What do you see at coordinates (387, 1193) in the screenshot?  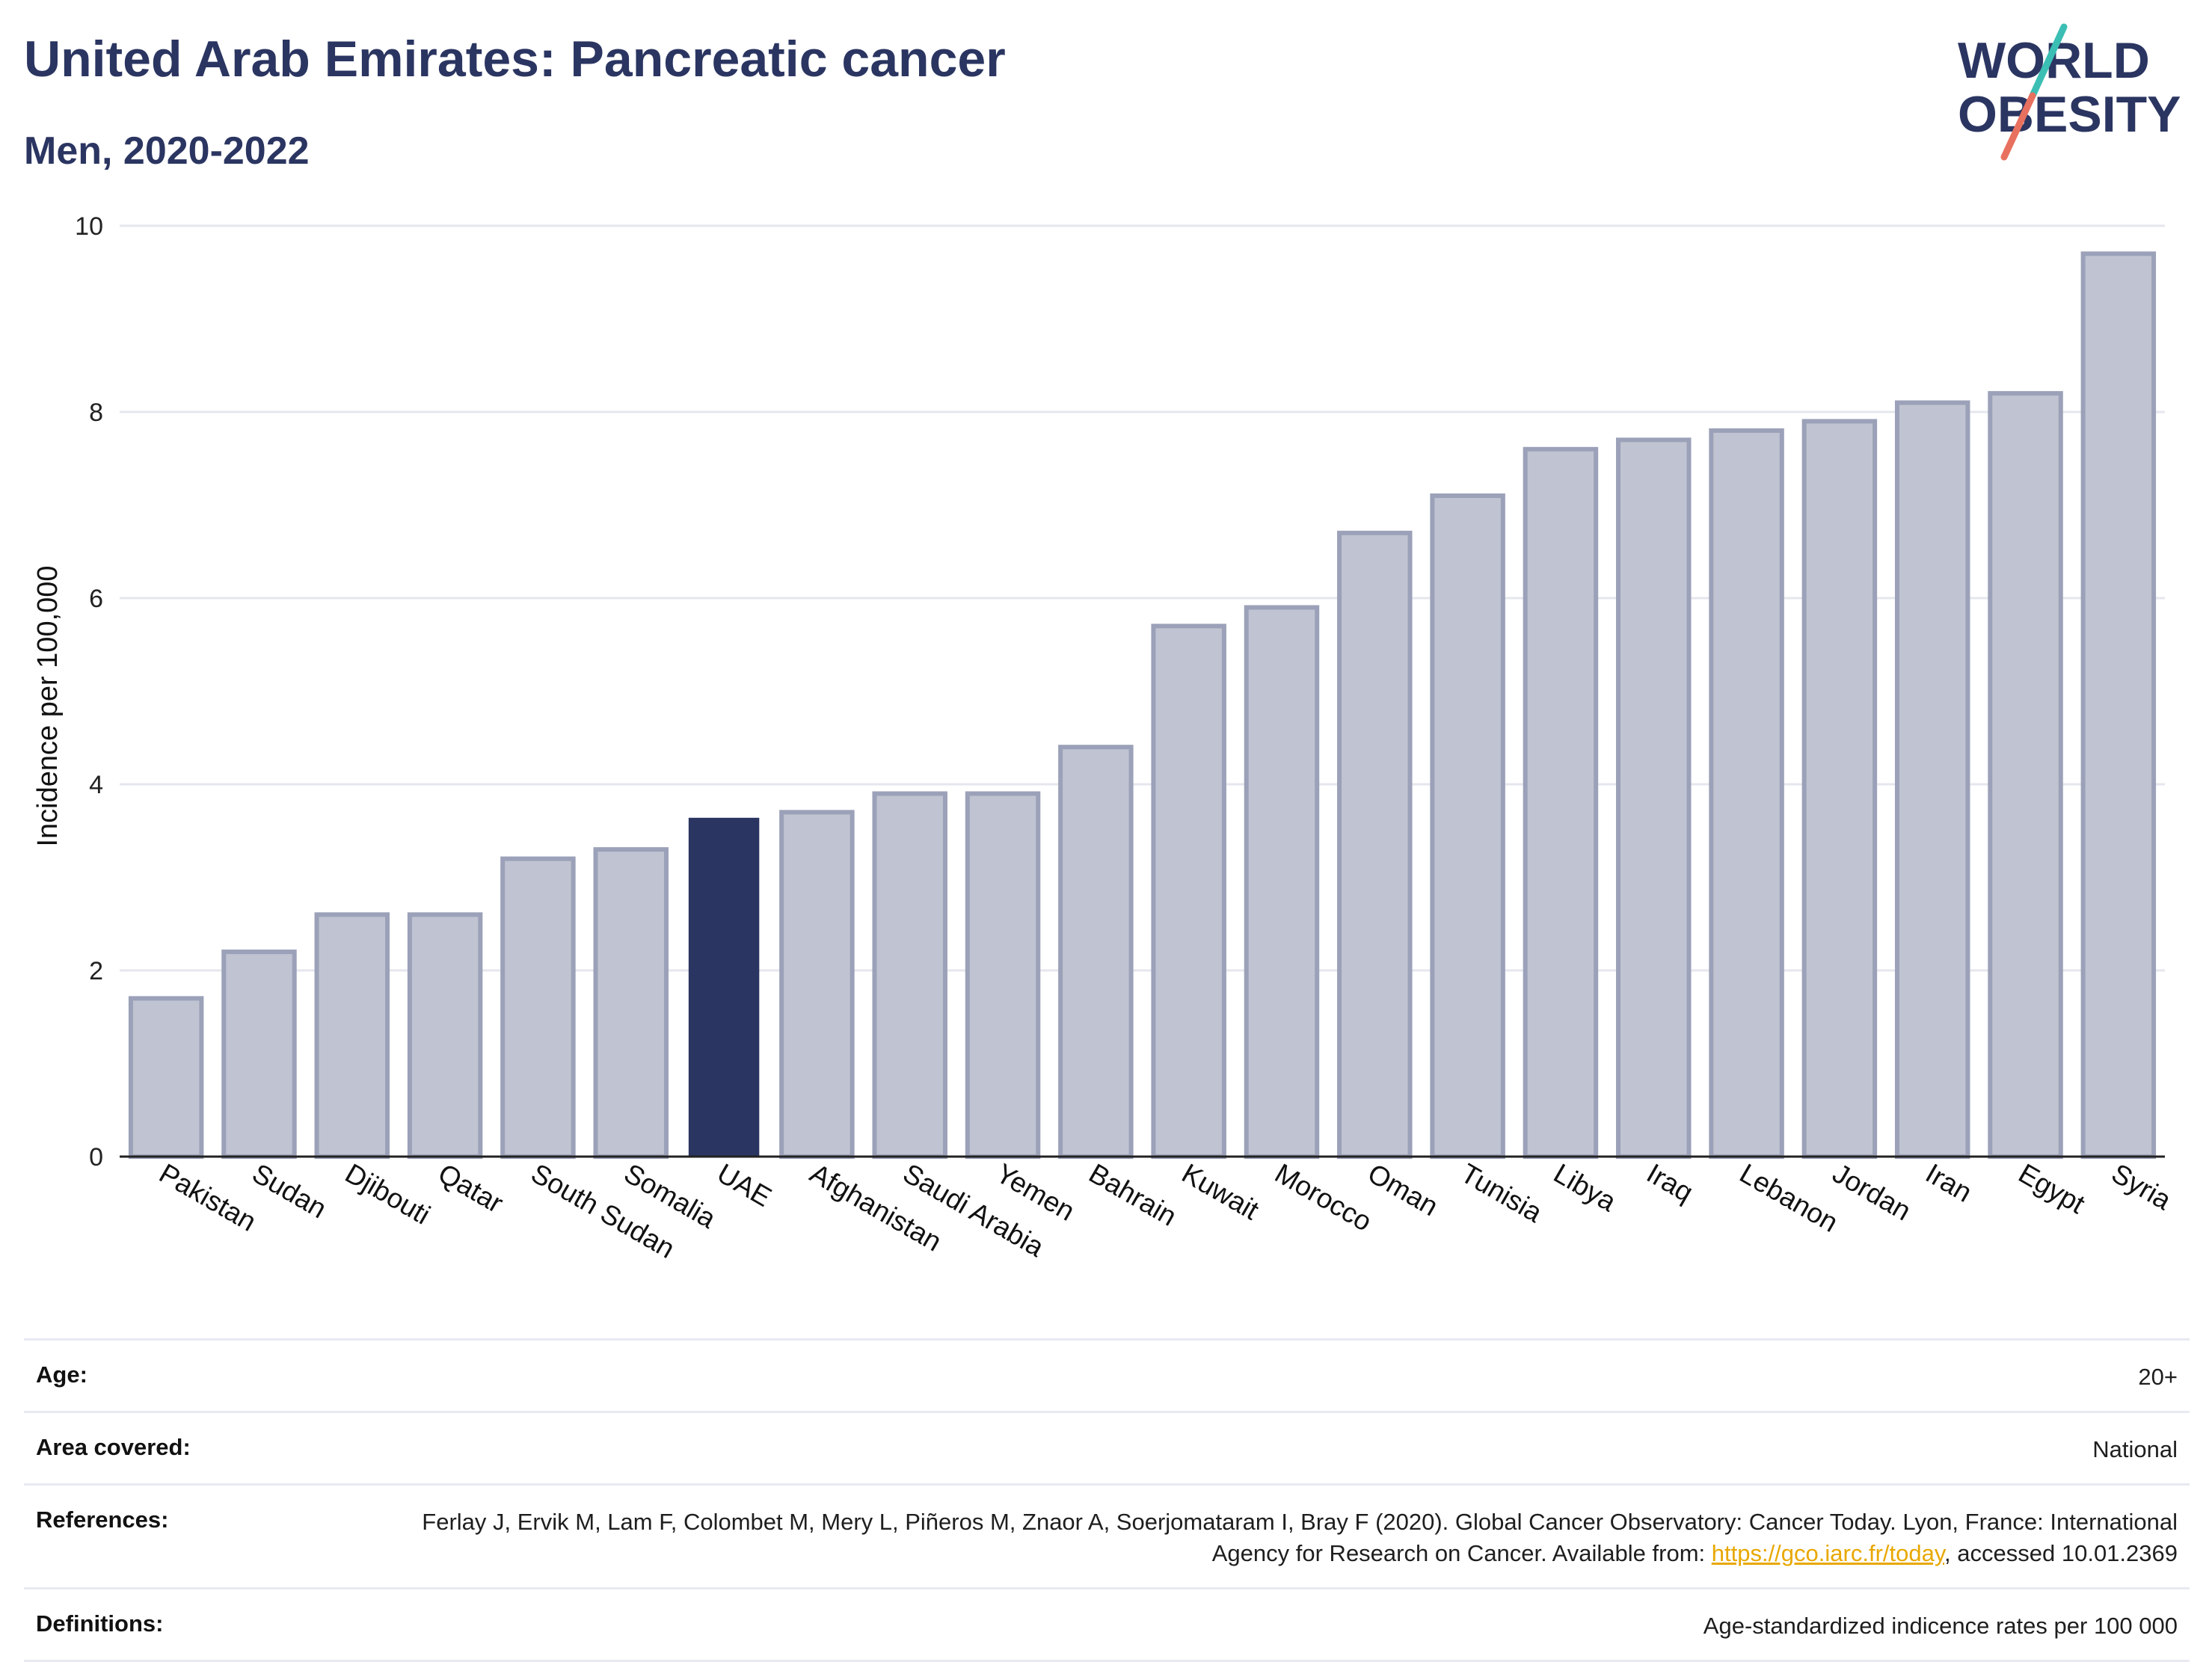 I see `x-tick-label: Djibouti` at bounding box center [387, 1193].